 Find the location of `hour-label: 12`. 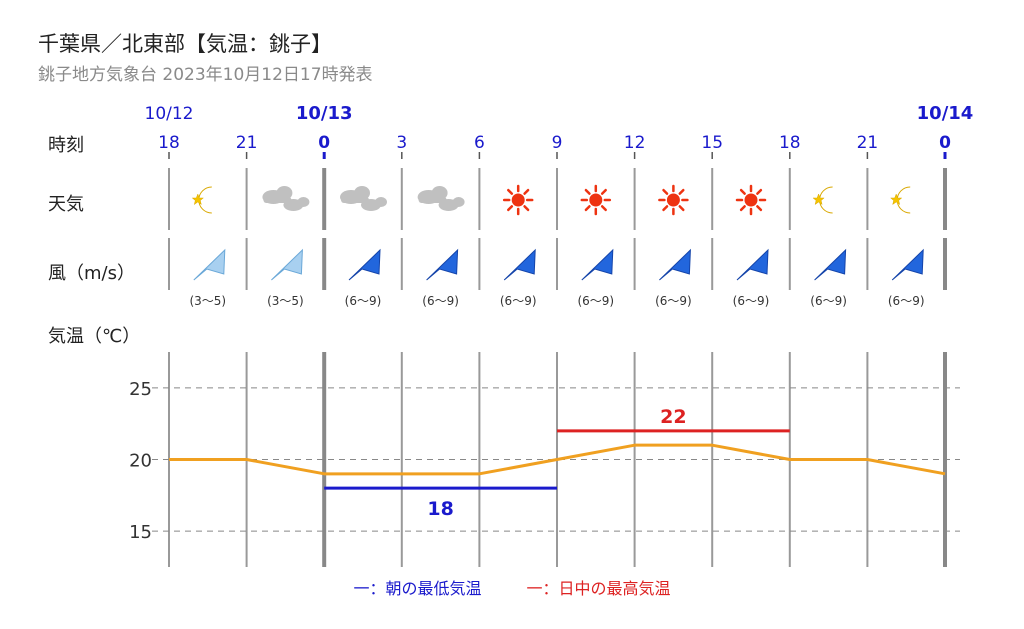

hour-label: 12 is located at coordinates (635, 143).